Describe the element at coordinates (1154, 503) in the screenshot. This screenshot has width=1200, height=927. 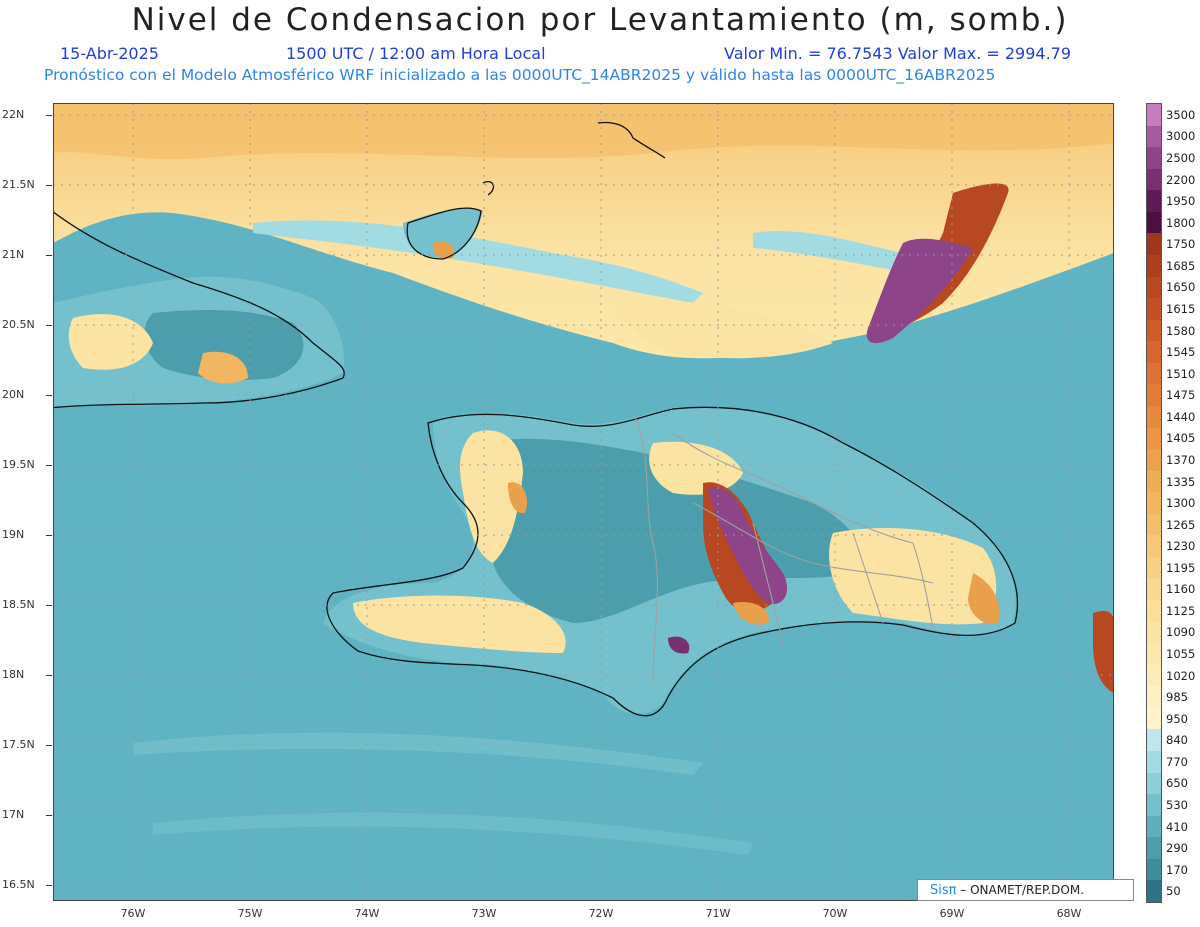
I see `colorbar` at that location.